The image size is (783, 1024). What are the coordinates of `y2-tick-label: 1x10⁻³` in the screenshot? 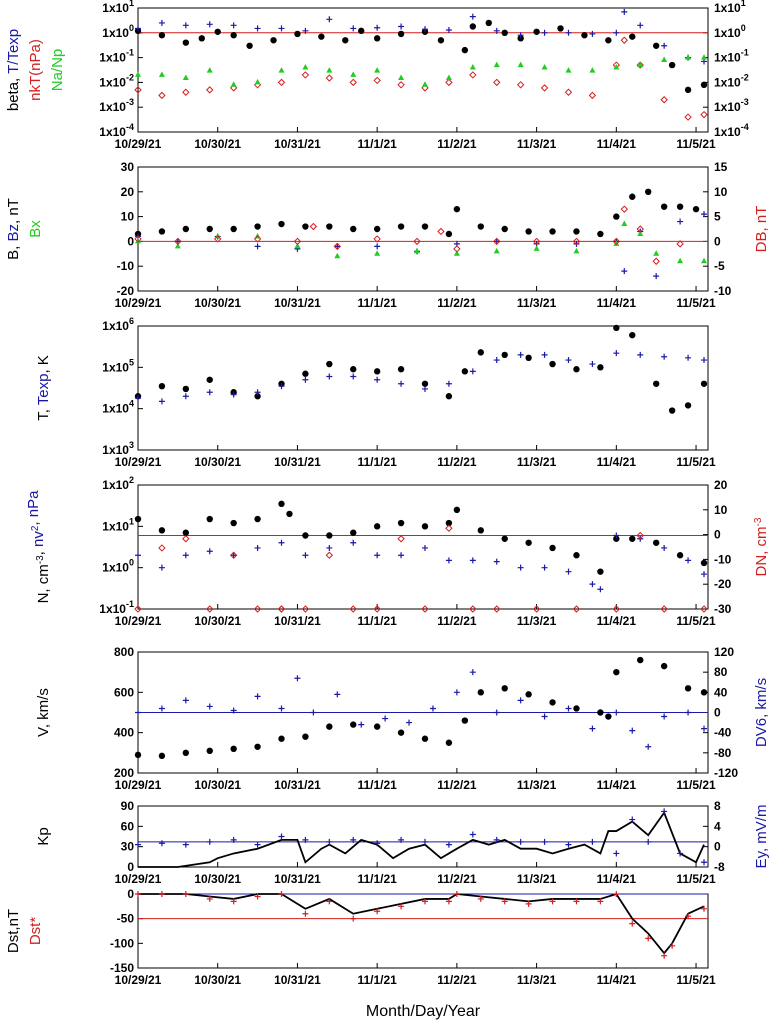 It's located at (731, 105).